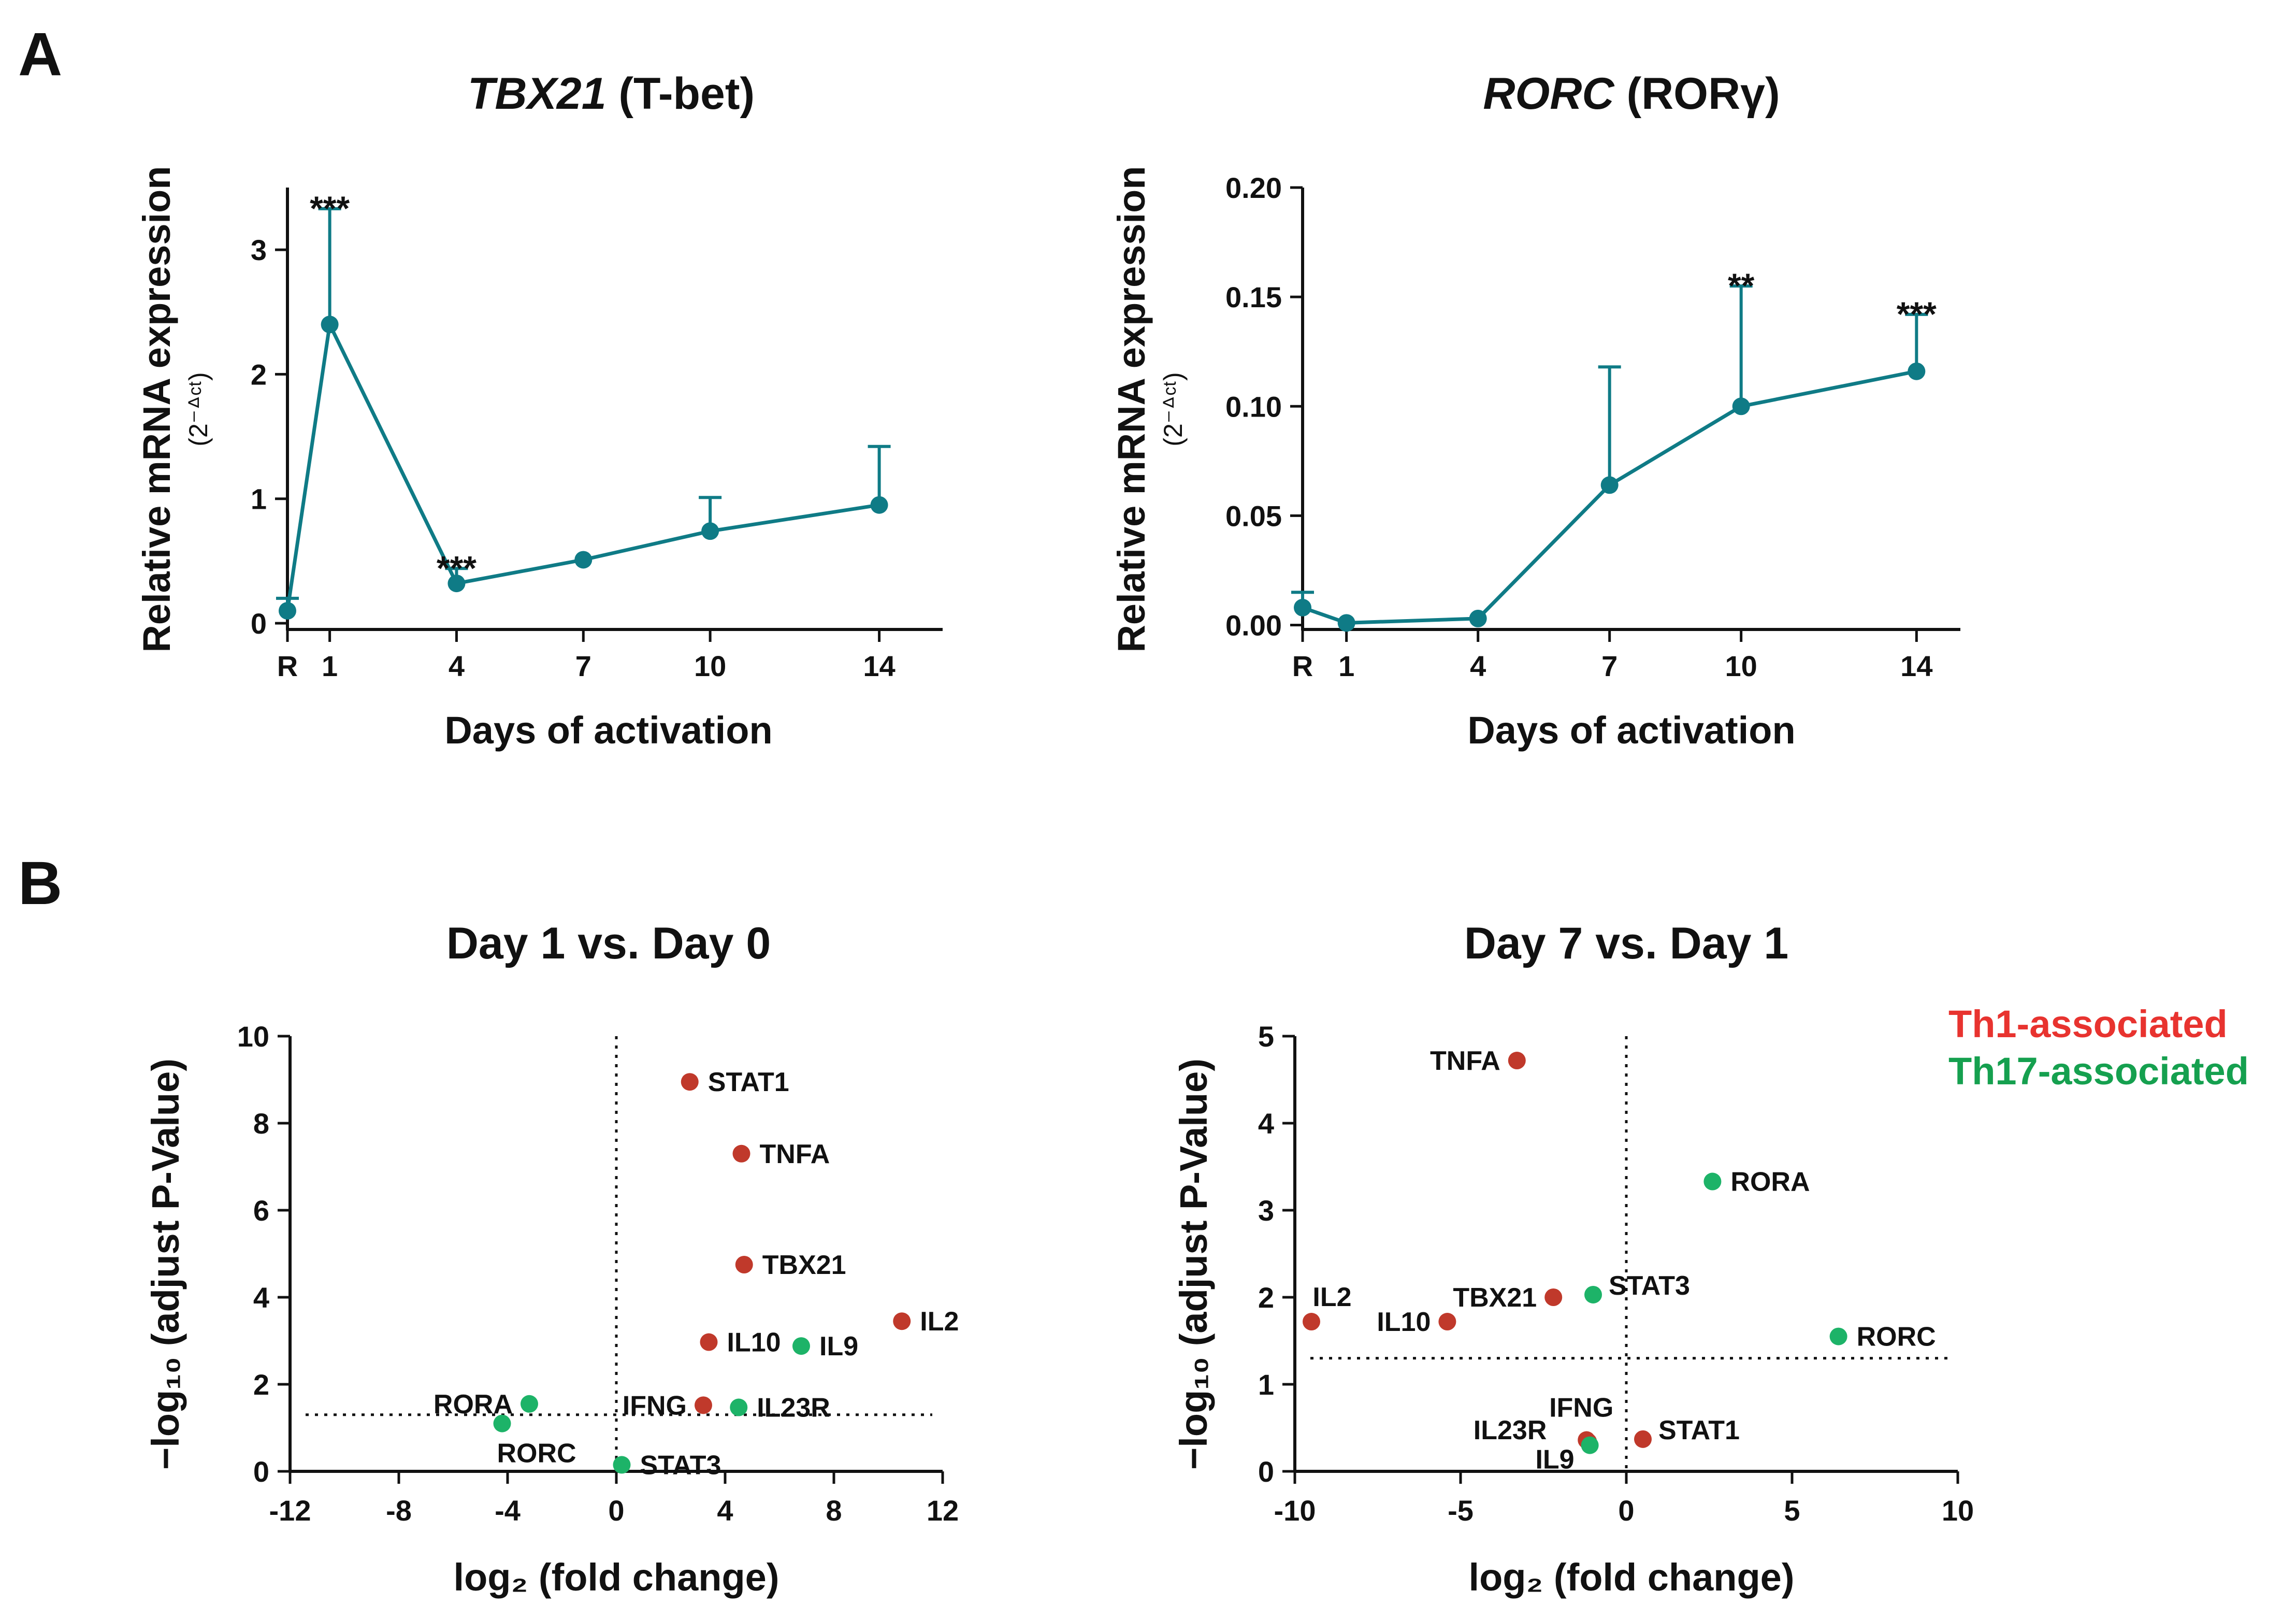  What do you see at coordinates (703, 1405) in the screenshot?
I see `point-ifng` at bounding box center [703, 1405].